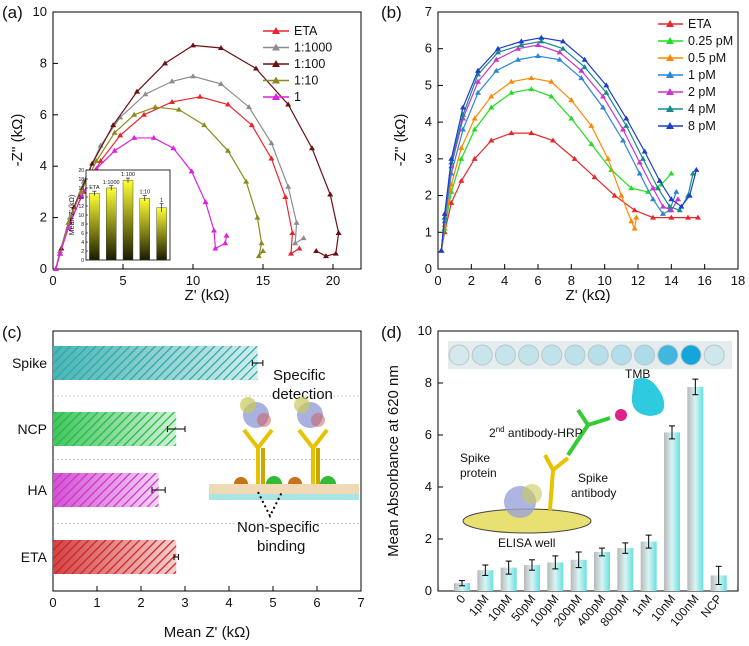 Image resolution: width=749 pixels, height=646 pixels. I want to click on inset-ytick-label: 4, so click(82, 243).